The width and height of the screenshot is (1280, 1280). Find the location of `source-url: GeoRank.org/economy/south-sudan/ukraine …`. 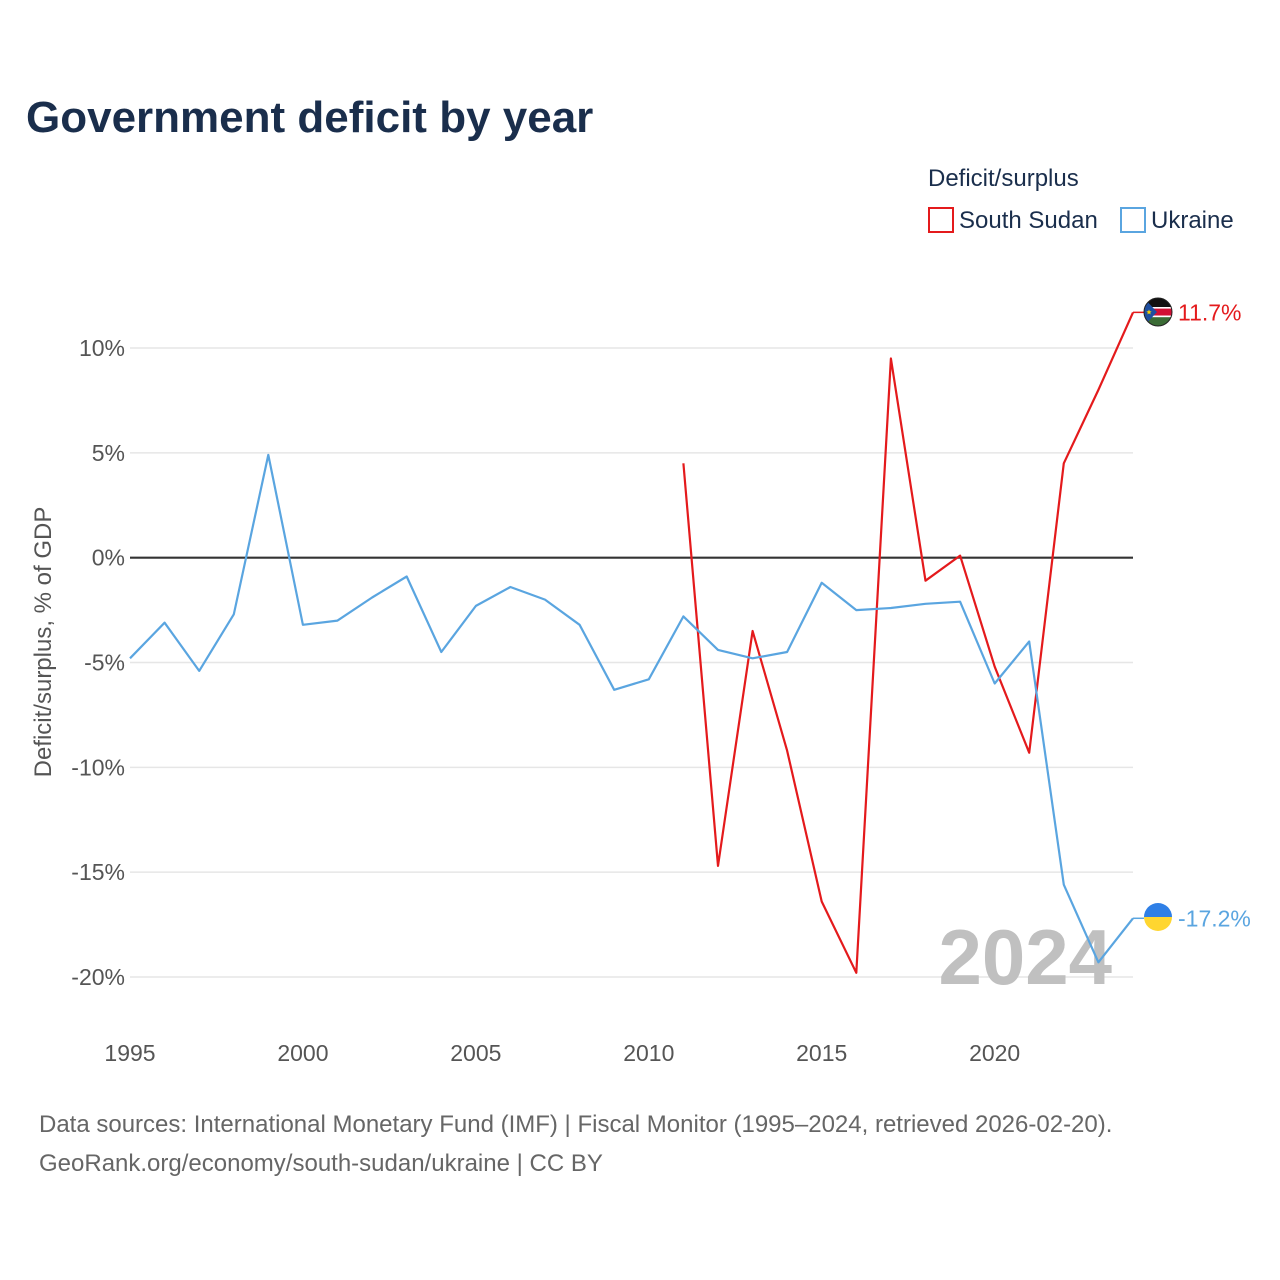

source-url: GeoRank.org/economy/south-sudan/ukraine … is located at coordinates (321, 1163).